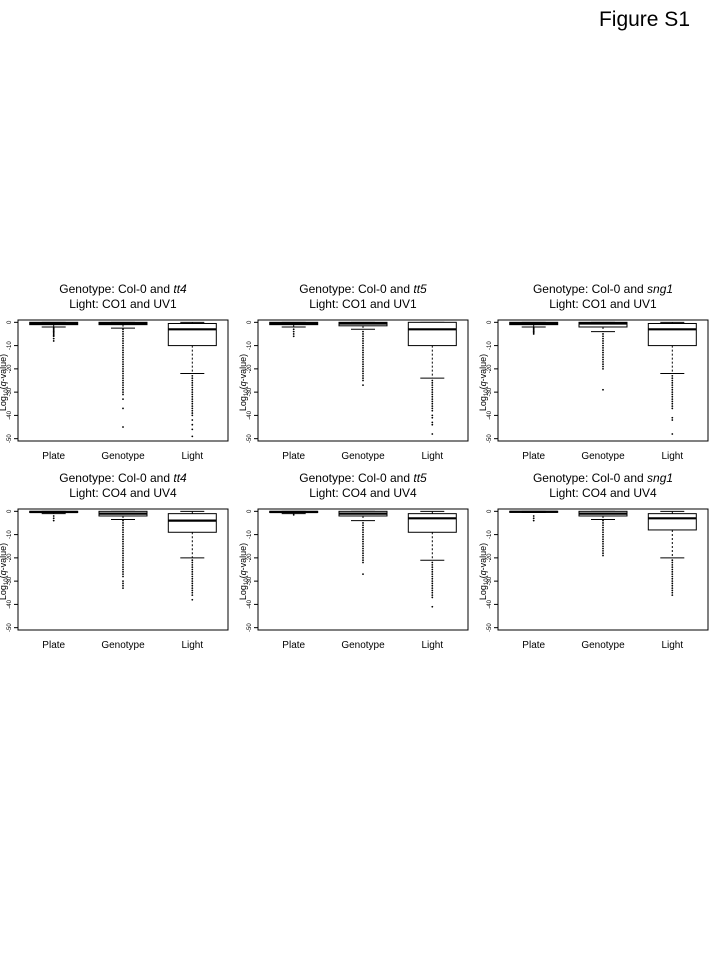 The width and height of the screenshot is (720, 960). I want to click on panel-title-genotype: tt5, so click(420, 478).